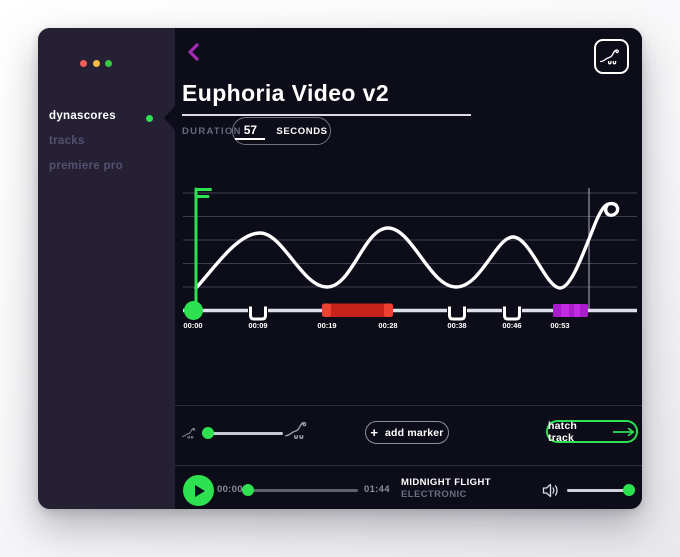 This screenshot has width=680, height=557. Describe the element at coordinates (248, 490) in the screenshot. I see `progress-handle` at that location.